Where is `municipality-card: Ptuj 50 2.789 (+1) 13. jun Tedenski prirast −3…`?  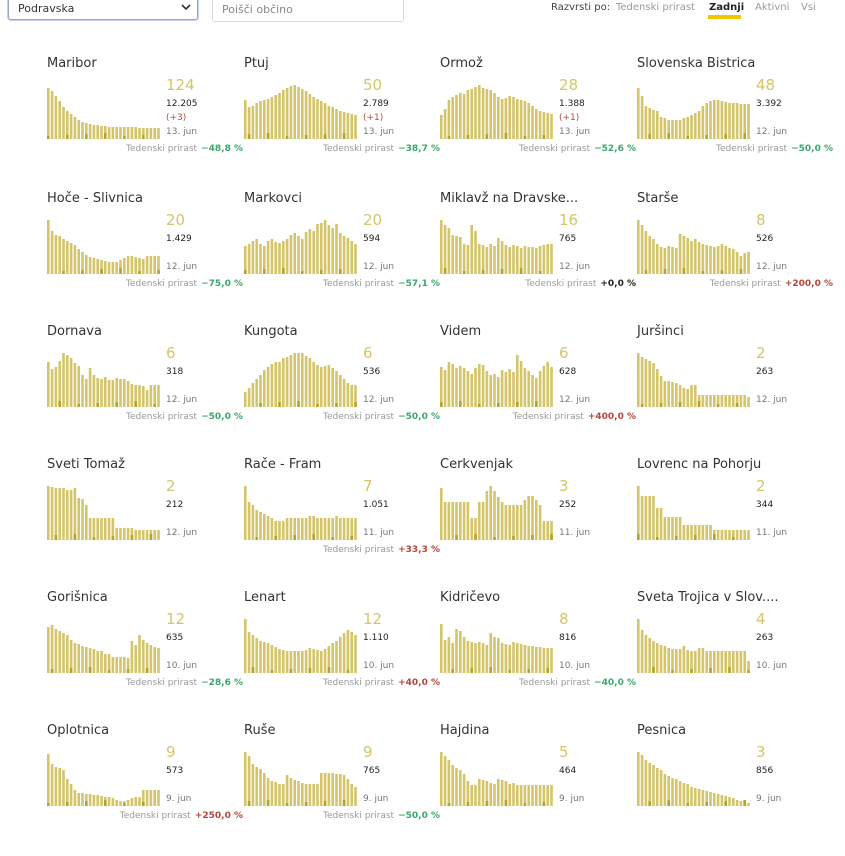
municipality-card: Ptuj 50 2.789 (+1) 13. jun Tedenski prirast −3… is located at coordinates (342, 122).